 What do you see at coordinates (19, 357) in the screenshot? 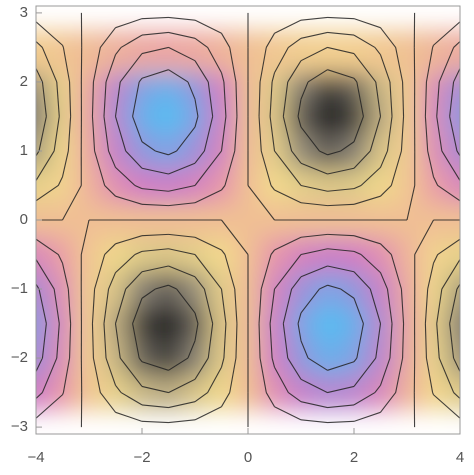
I see `y-tick-label: −2` at bounding box center [19, 357].